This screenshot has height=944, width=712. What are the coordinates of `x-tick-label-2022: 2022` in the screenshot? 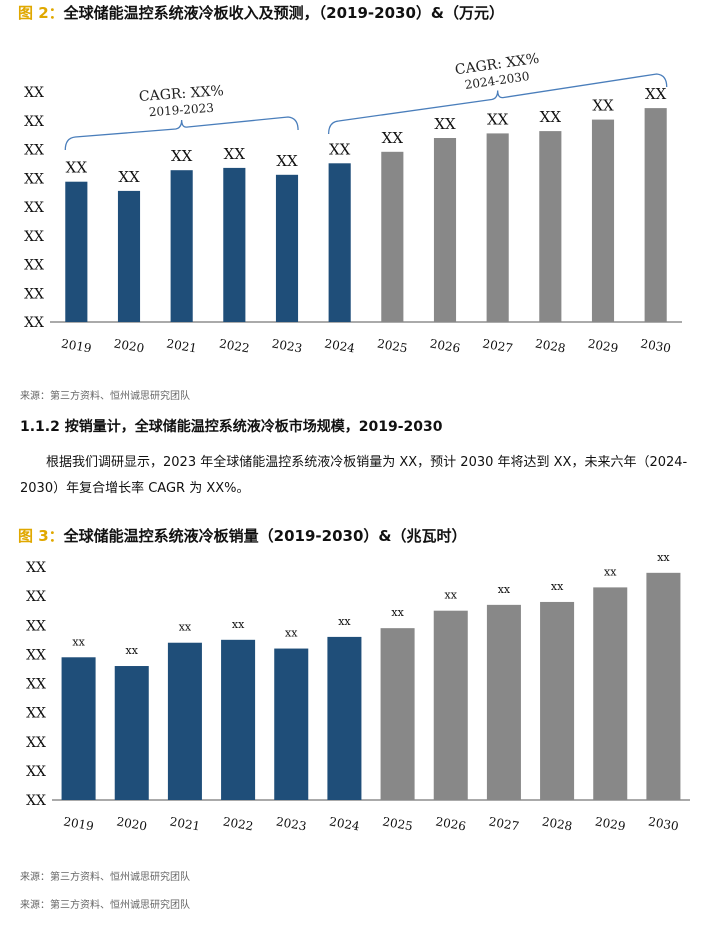 It's located at (234, 345).